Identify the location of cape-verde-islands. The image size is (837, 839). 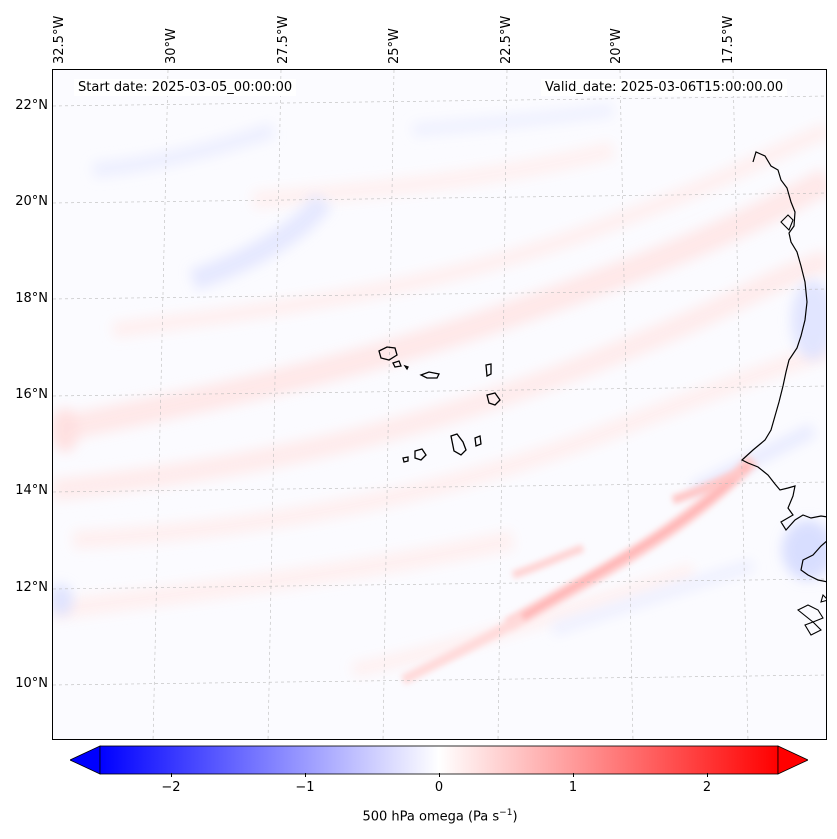
(439, 404).